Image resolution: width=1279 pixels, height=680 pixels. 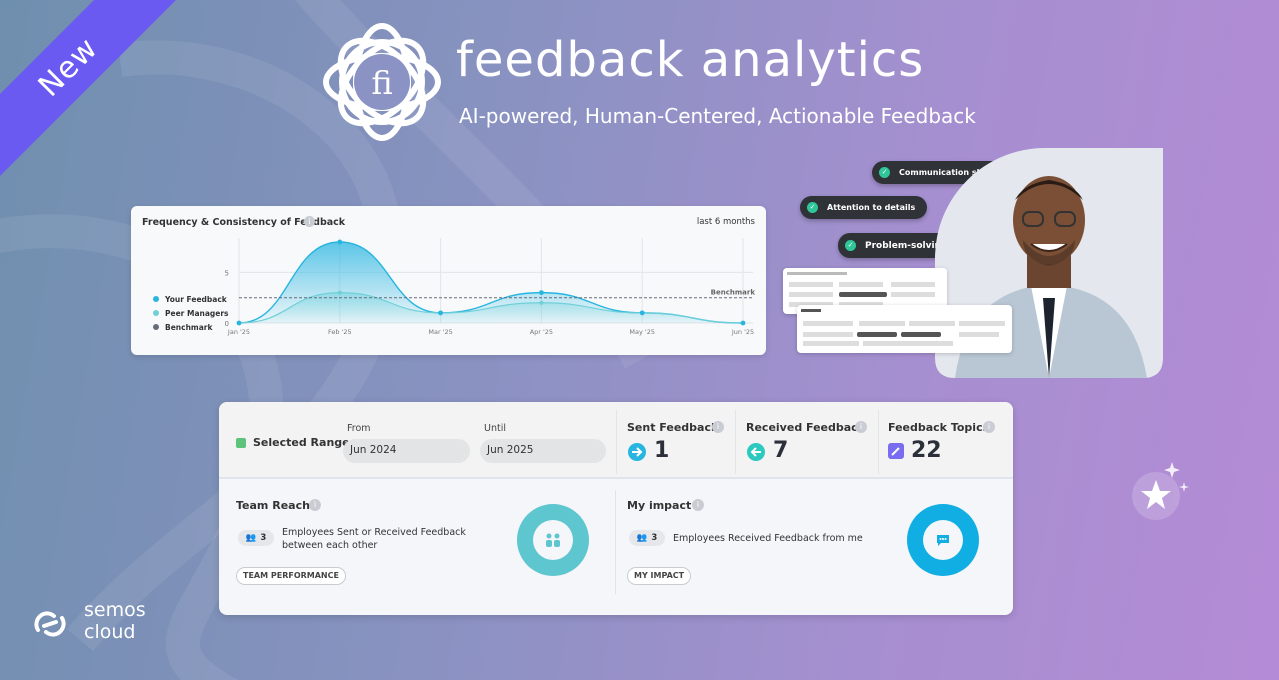 What do you see at coordinates (725, 222) in the screenshot?
I see `chart-period: last 6 months` at bounding box center [725, 222].